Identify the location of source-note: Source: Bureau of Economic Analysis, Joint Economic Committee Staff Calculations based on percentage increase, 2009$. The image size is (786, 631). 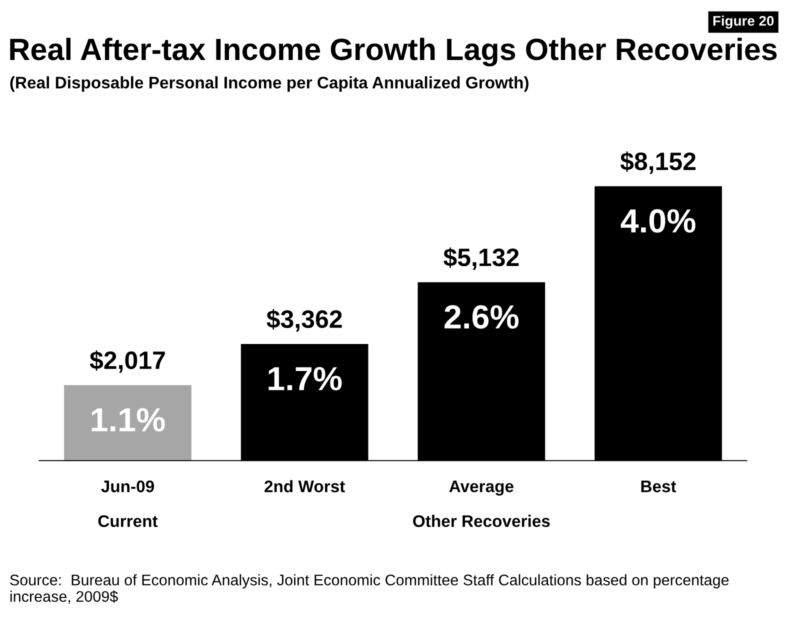
(369, 589).